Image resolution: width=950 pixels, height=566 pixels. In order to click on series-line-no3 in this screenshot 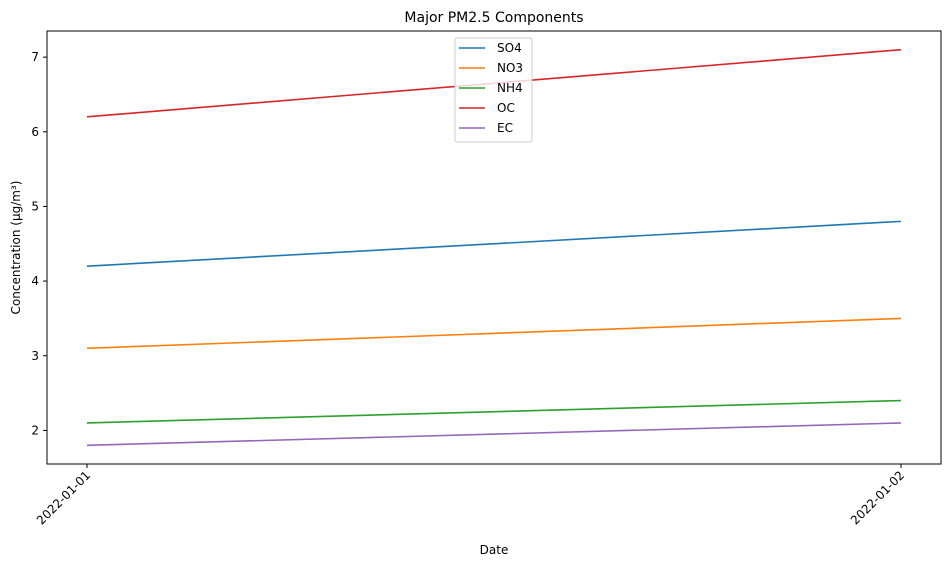, I will do `click(494, 333)`.